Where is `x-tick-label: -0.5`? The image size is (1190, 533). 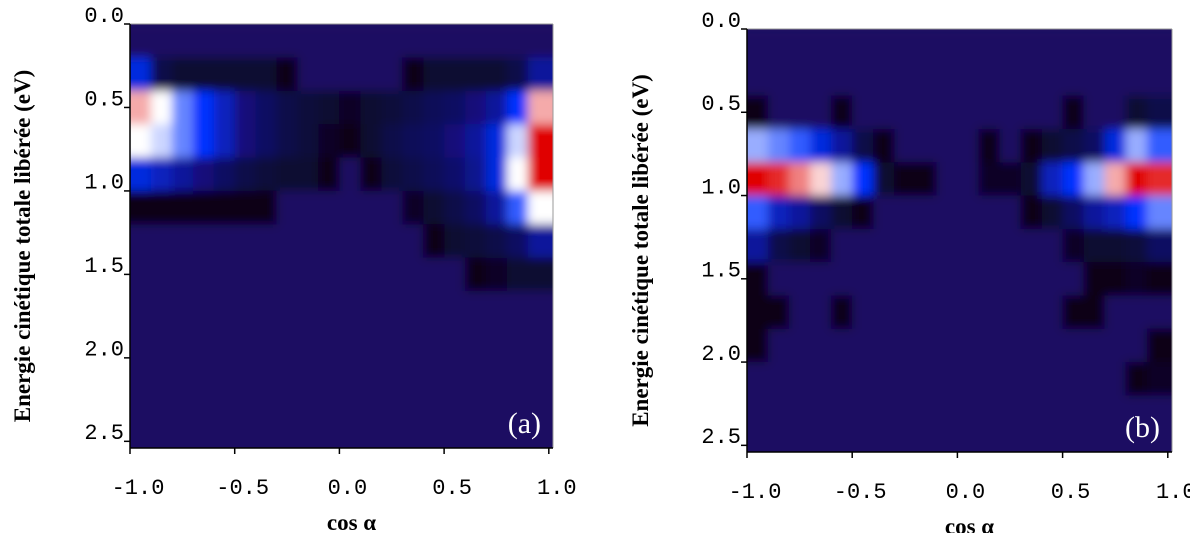
x-tick-label: -0.5 is located at coordinates (860, 492).